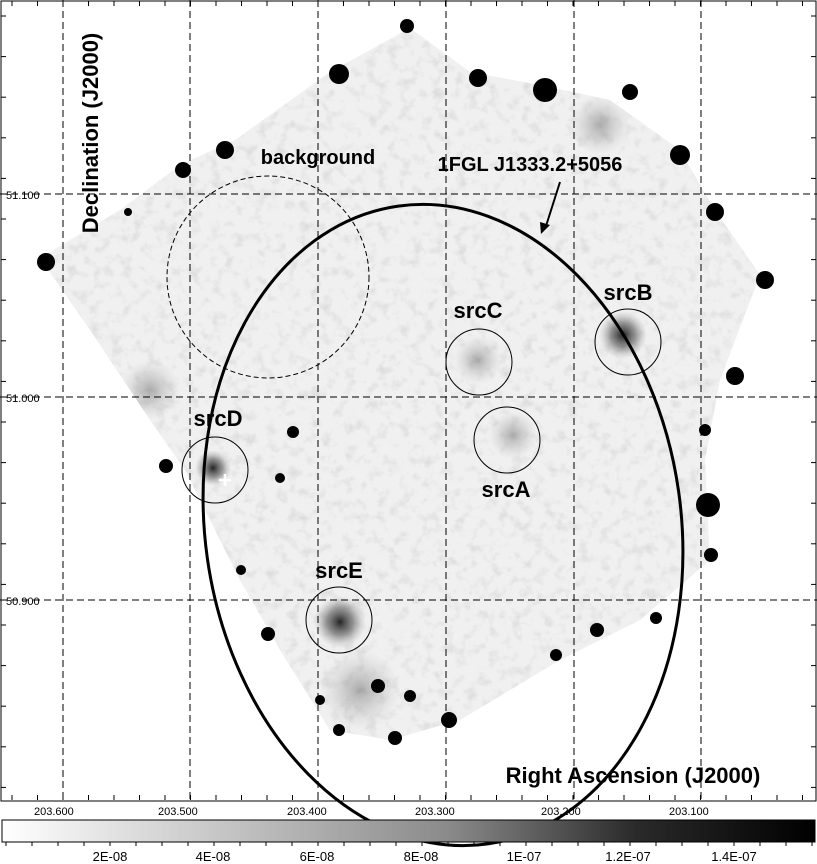  Describe the element at coordinates (339, 620) in the screenshot. I see `srcE-region` at that location.